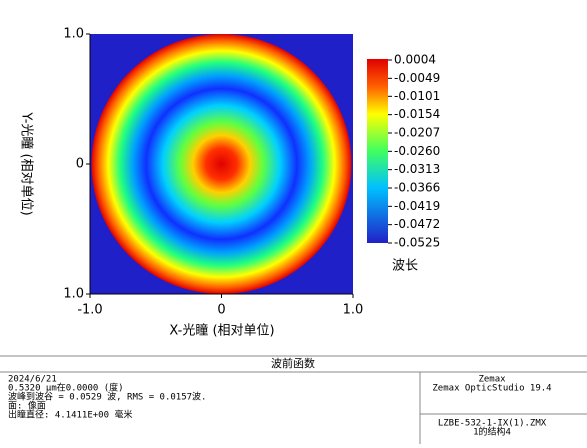  Describe the element at coordinates (491, 389) in the screenshot. I see `product: Zemax OpticStudio 19.4` at that location.